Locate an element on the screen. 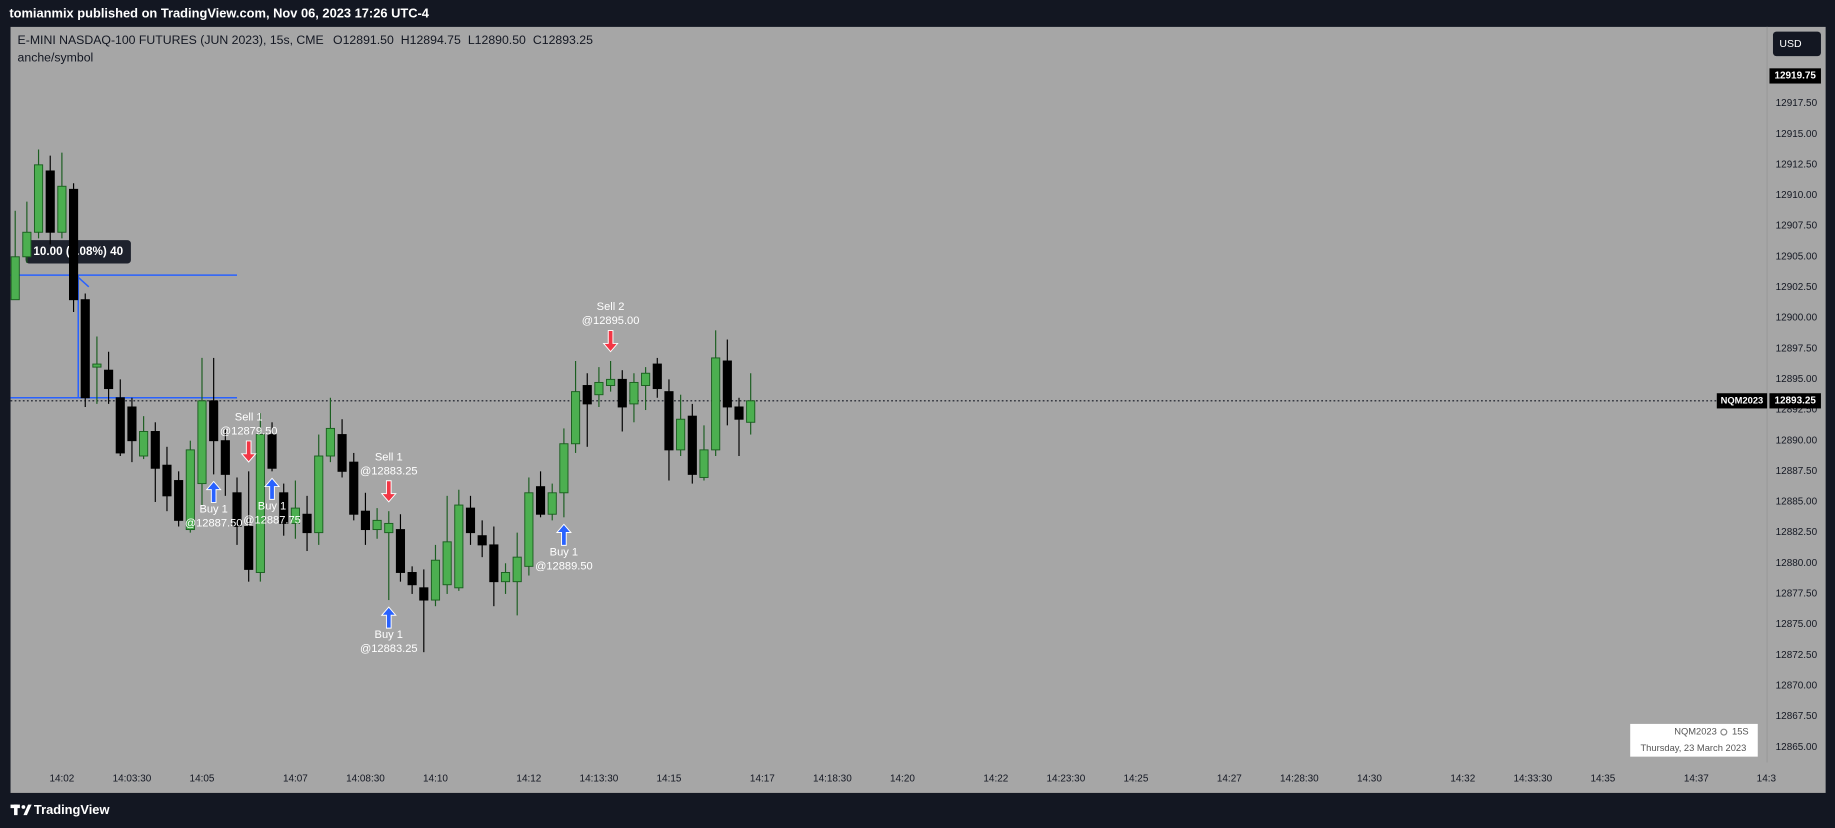 This screenshot has width=1835, height=828. info-box is located at coordinates (1694, 740).